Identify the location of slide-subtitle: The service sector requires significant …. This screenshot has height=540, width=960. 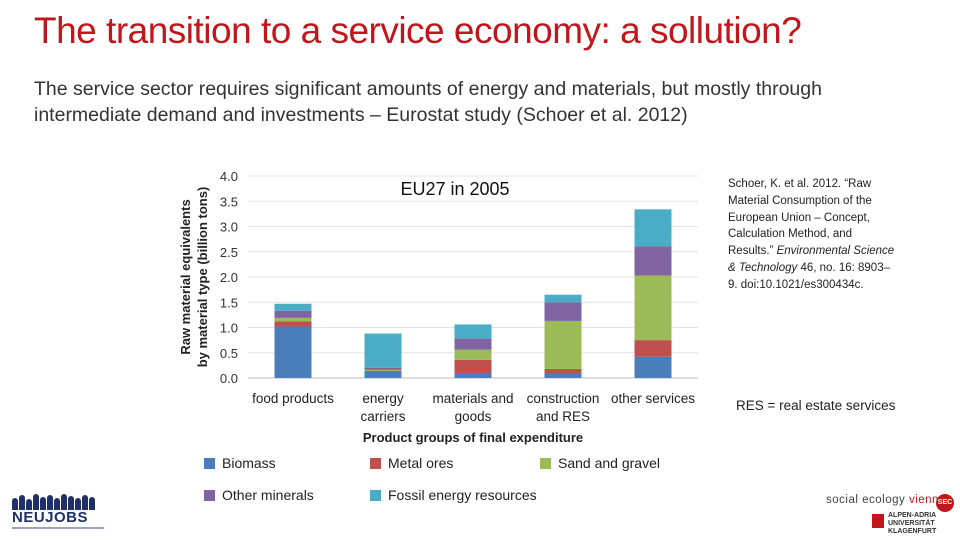
(428, 102).